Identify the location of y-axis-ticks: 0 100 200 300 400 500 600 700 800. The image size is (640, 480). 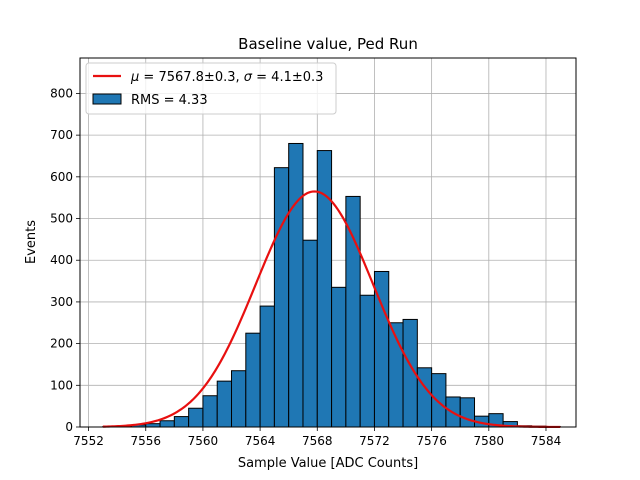
(65, 260).